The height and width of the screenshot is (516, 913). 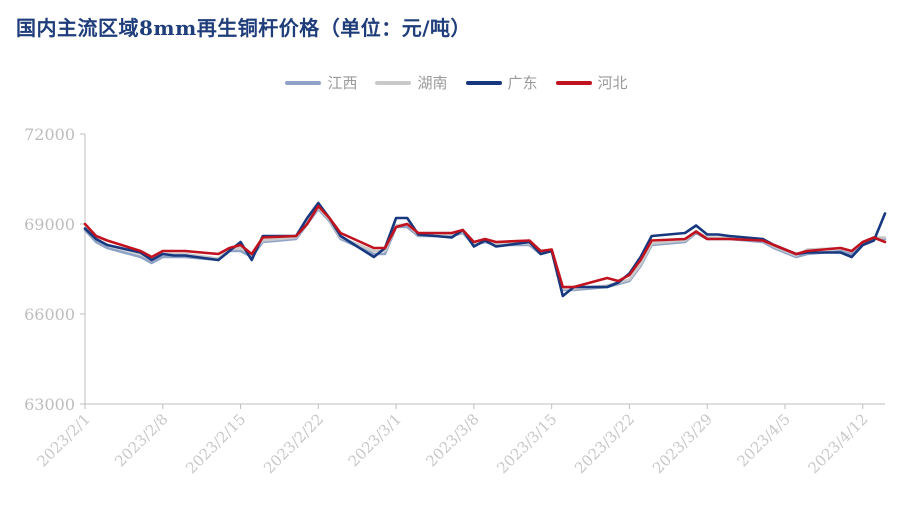 I want to click on y-tick-label: 72000, so click(x=49, y=134).